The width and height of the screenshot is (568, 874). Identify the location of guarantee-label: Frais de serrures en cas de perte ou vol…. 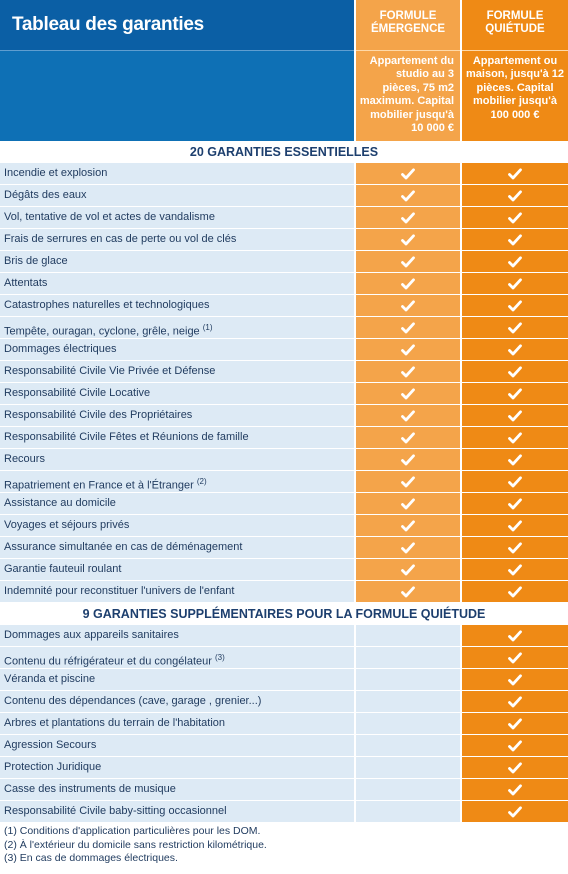
(177, 239).